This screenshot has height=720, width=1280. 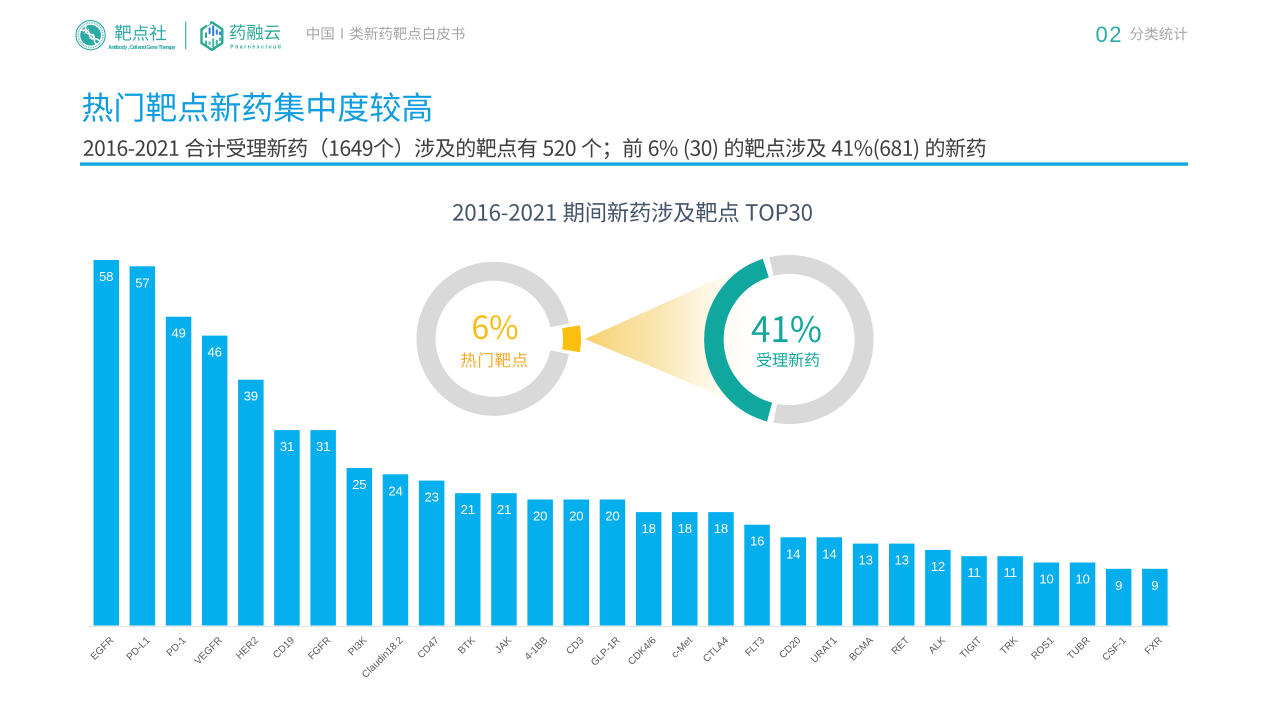 I want to click on svg-text: 16, so click(x=757, y=541).